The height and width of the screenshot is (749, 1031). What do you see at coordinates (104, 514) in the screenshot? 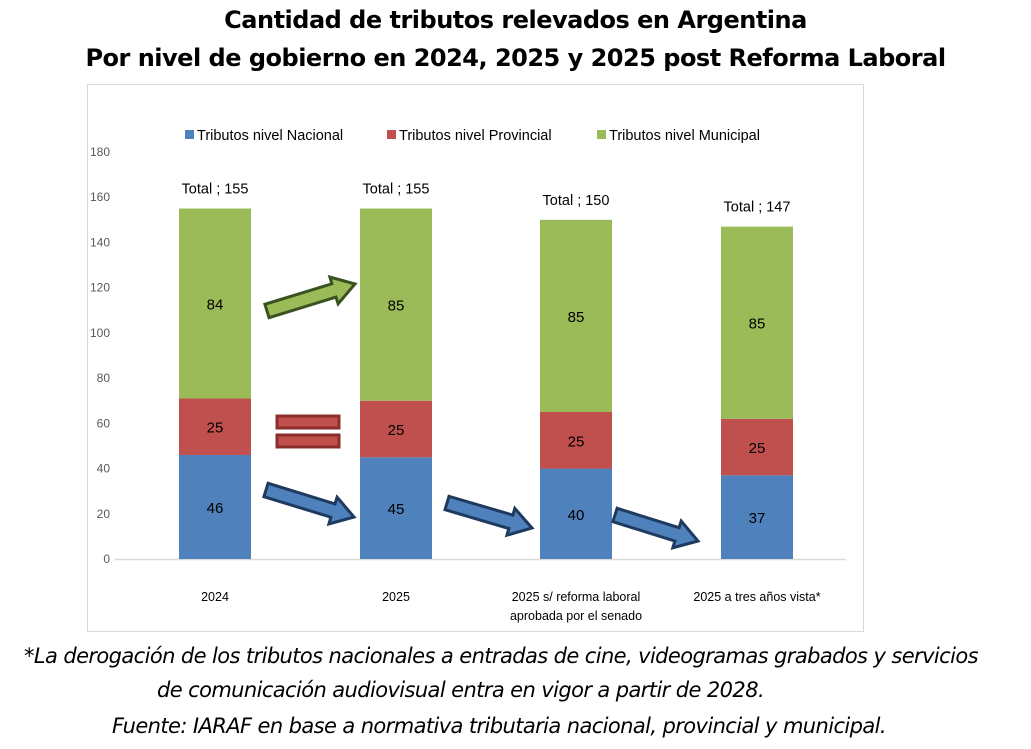
I see `y-tick-label: 20` at bounding box center [104, 514].